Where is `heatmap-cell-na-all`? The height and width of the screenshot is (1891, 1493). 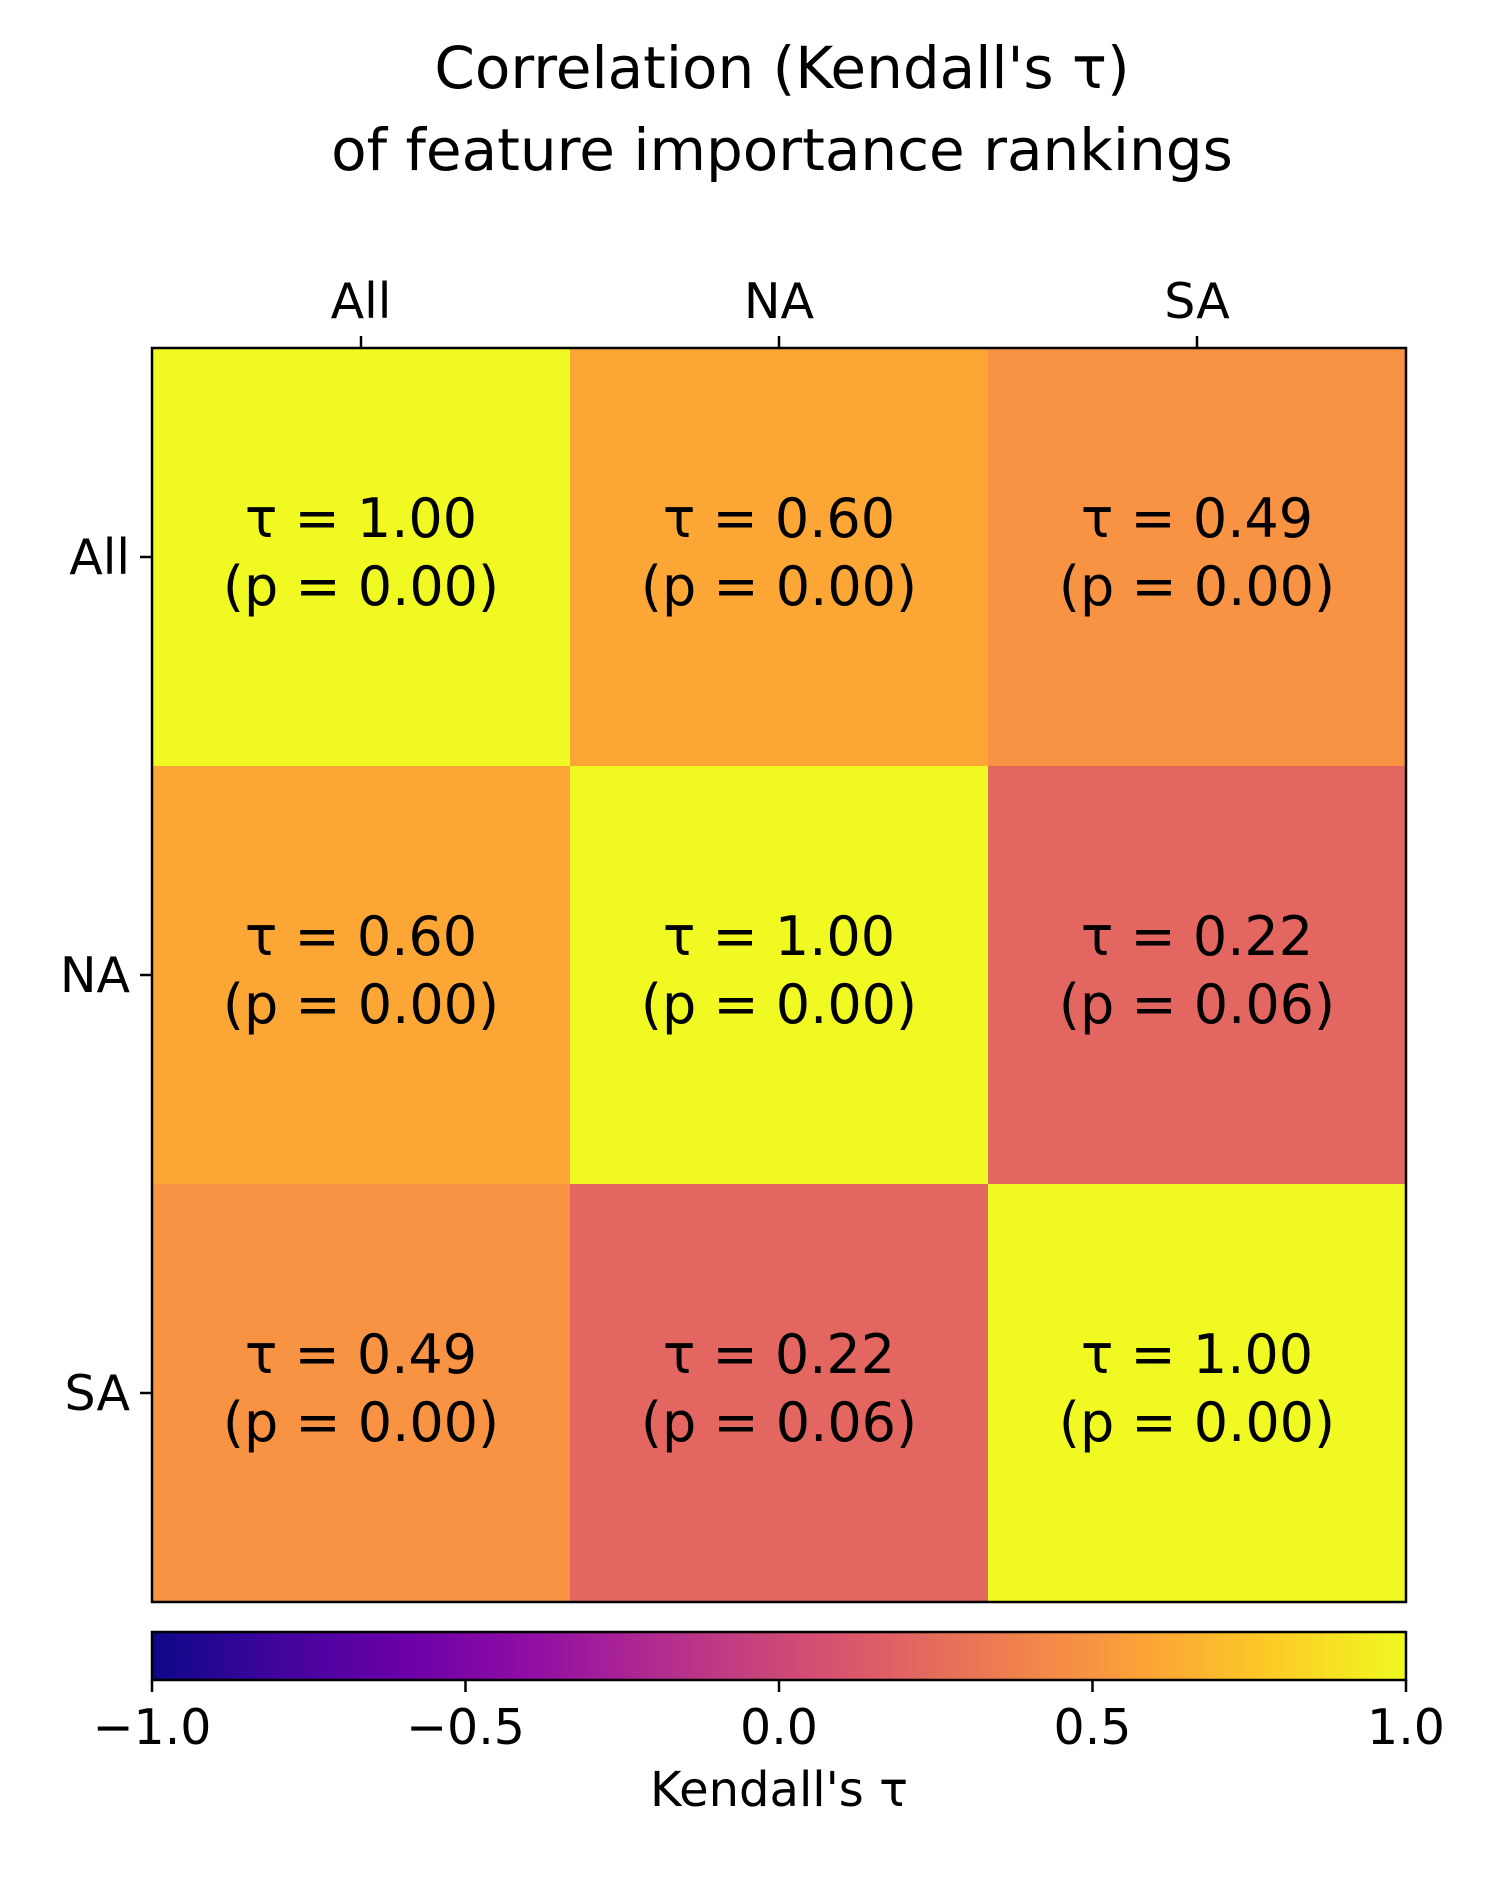
heatmap-cell-na-all is located at coordinates (361, 975).